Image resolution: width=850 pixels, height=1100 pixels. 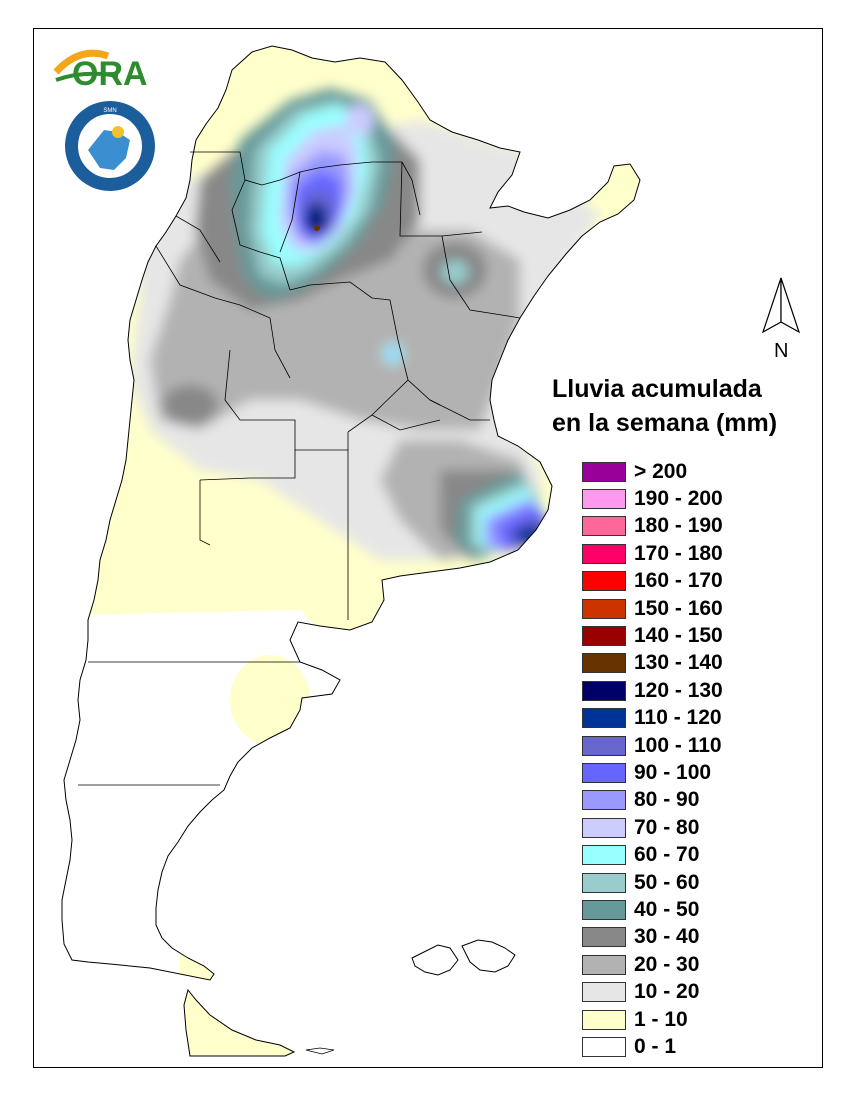 What do you see at coordinates (678, 690) in the screenshot?
I see `legend-label: 120 - 130` at bounding box center [678, 690].